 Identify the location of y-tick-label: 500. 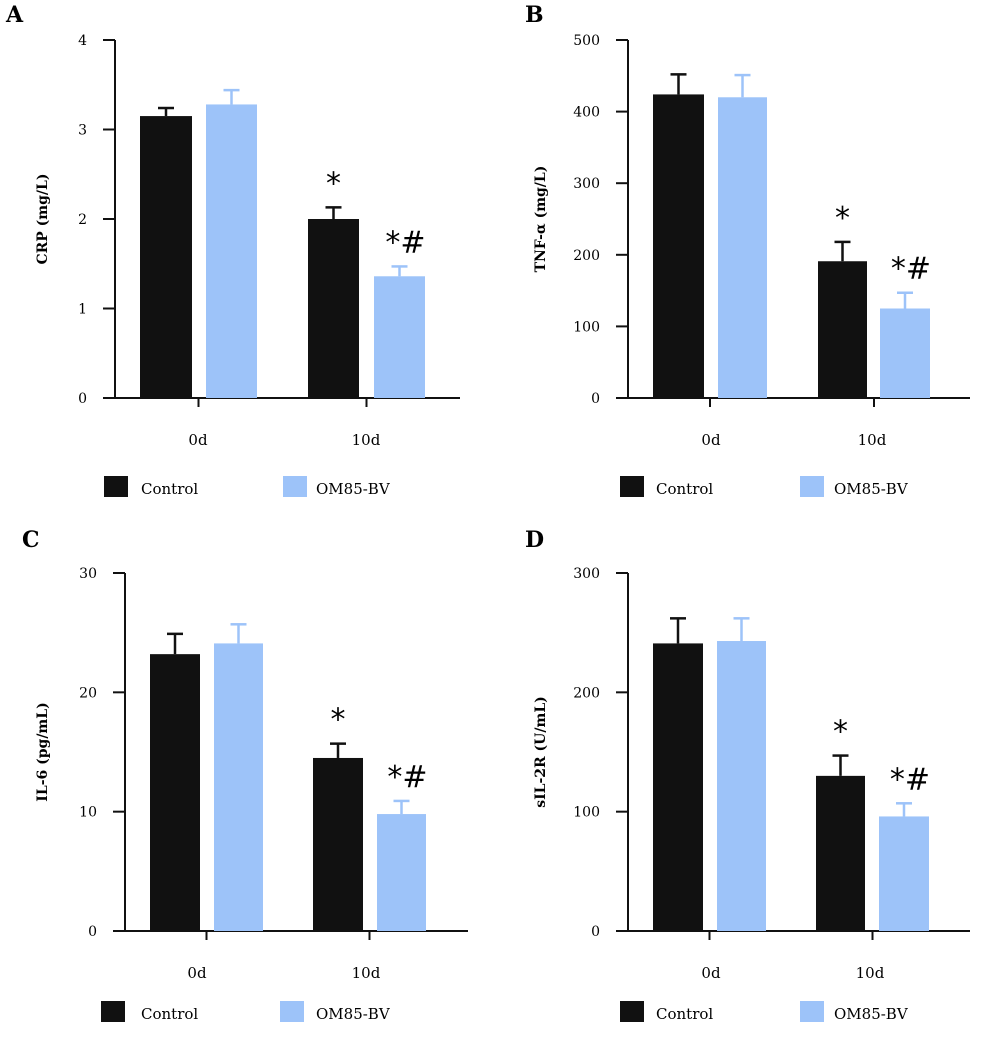
(586, 41).